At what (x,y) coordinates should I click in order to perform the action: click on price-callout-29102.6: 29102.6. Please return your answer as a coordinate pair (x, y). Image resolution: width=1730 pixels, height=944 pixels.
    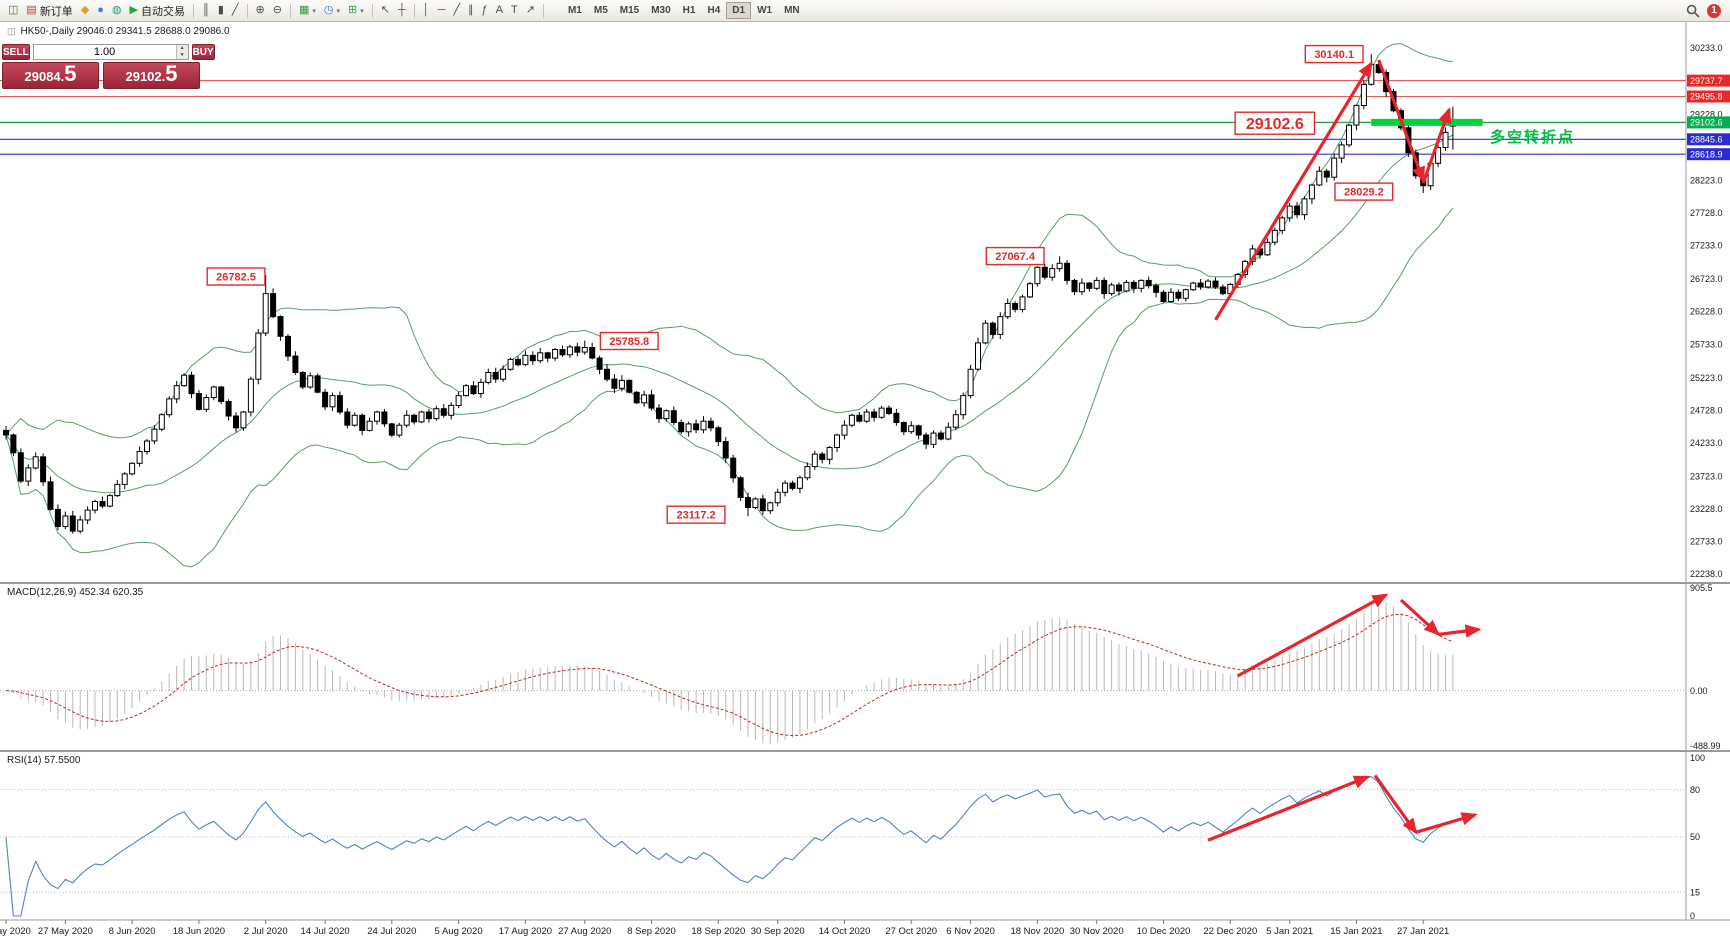
    Looking at the image, I should click on (1275, 123).